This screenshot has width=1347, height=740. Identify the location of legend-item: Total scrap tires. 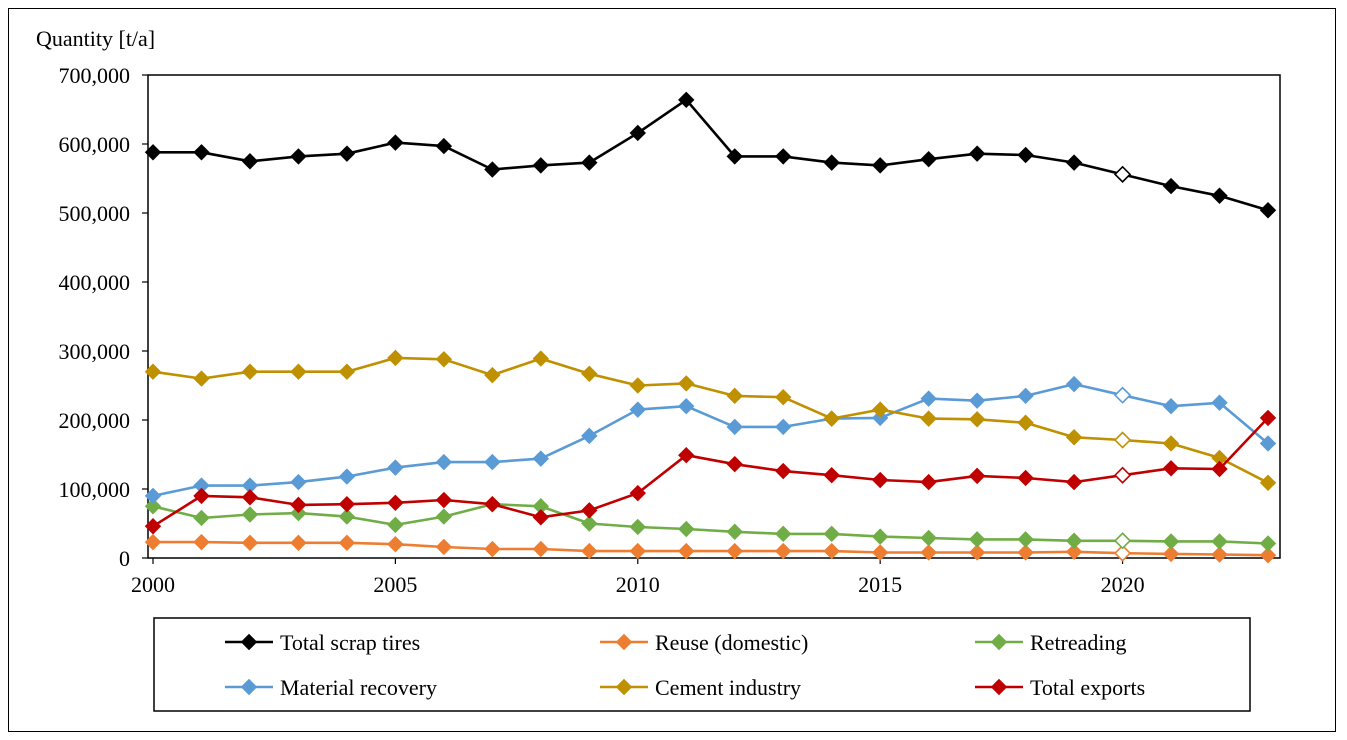
(322, 642).